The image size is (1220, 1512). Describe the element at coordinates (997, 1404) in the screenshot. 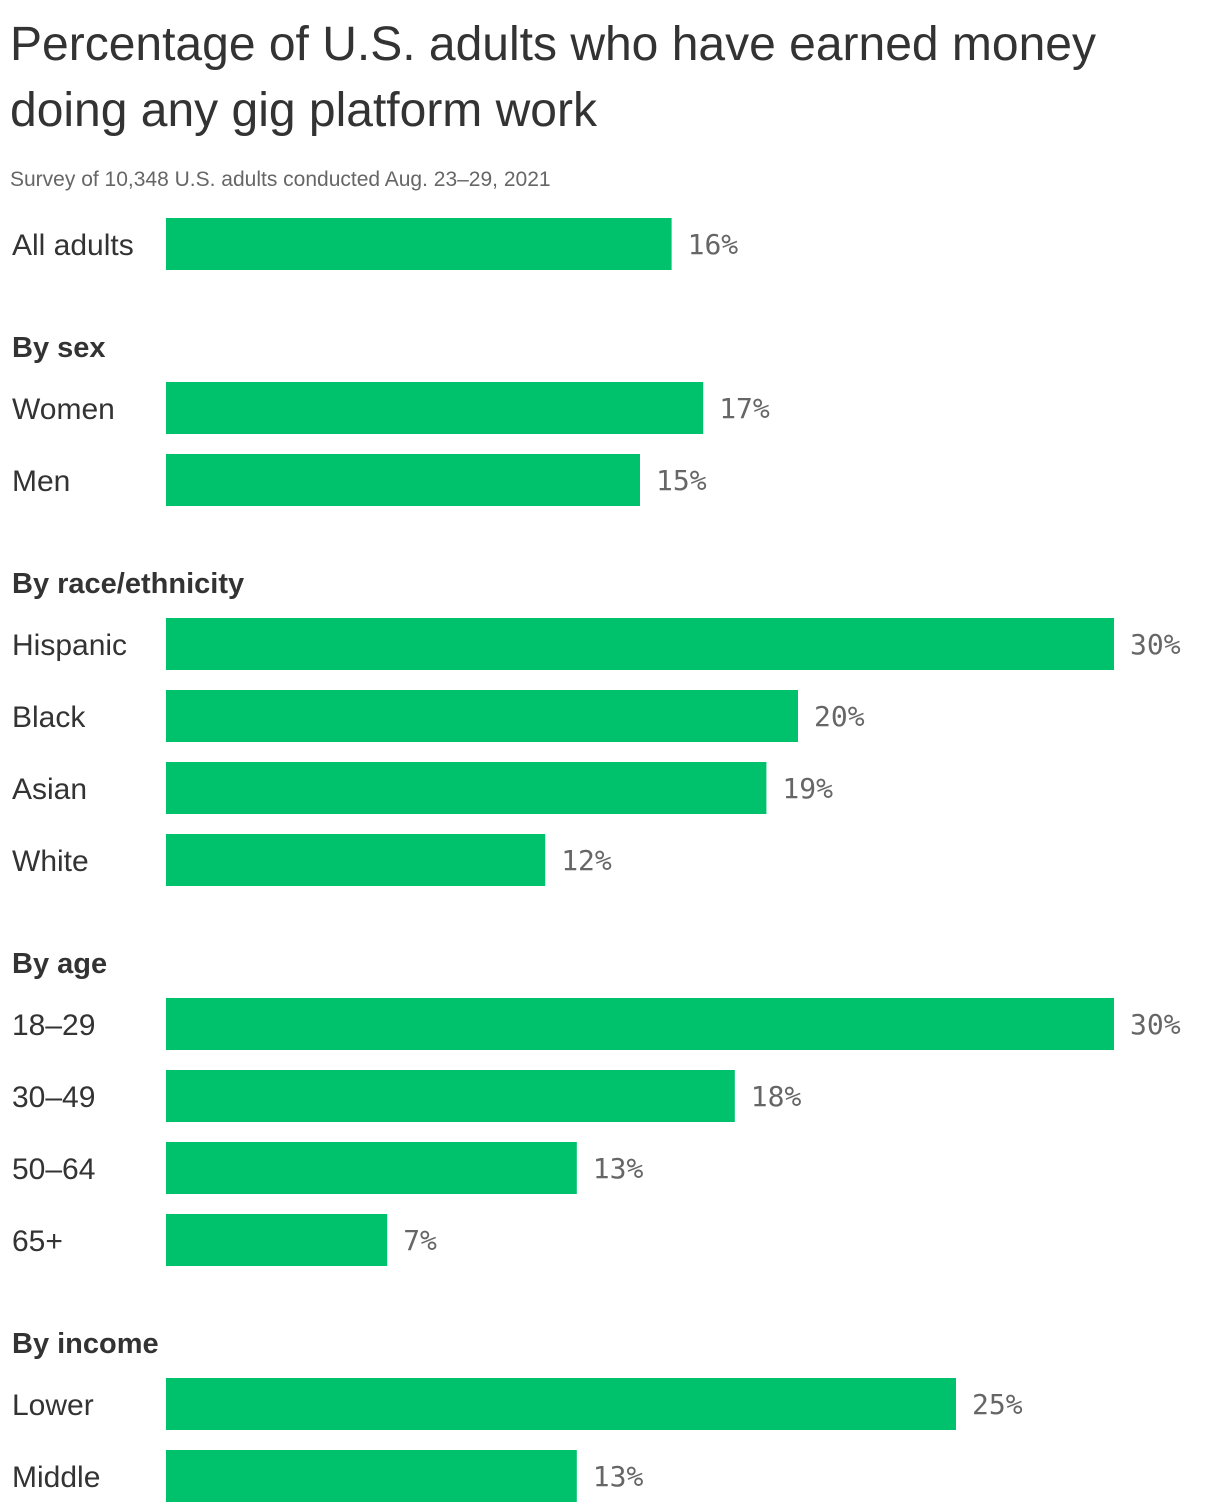

I see `value-label-lower: 25%` at that location.